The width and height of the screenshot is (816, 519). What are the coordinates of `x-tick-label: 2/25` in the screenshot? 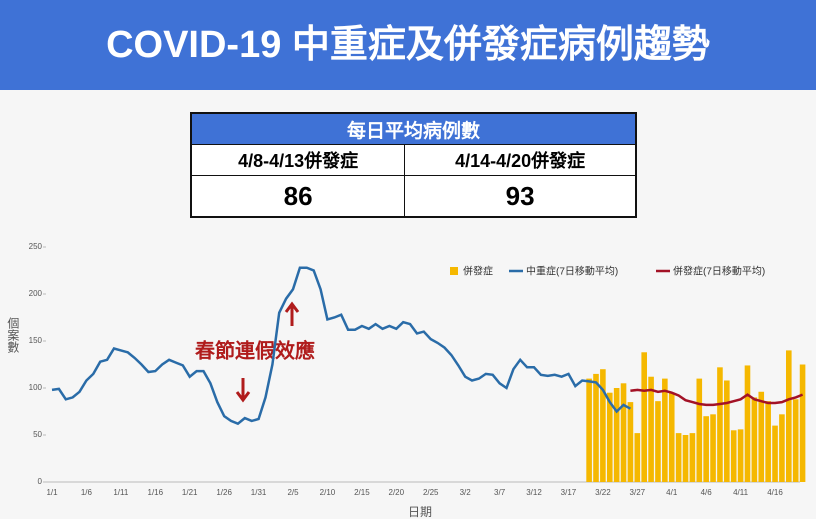 It's located at (431, 492).